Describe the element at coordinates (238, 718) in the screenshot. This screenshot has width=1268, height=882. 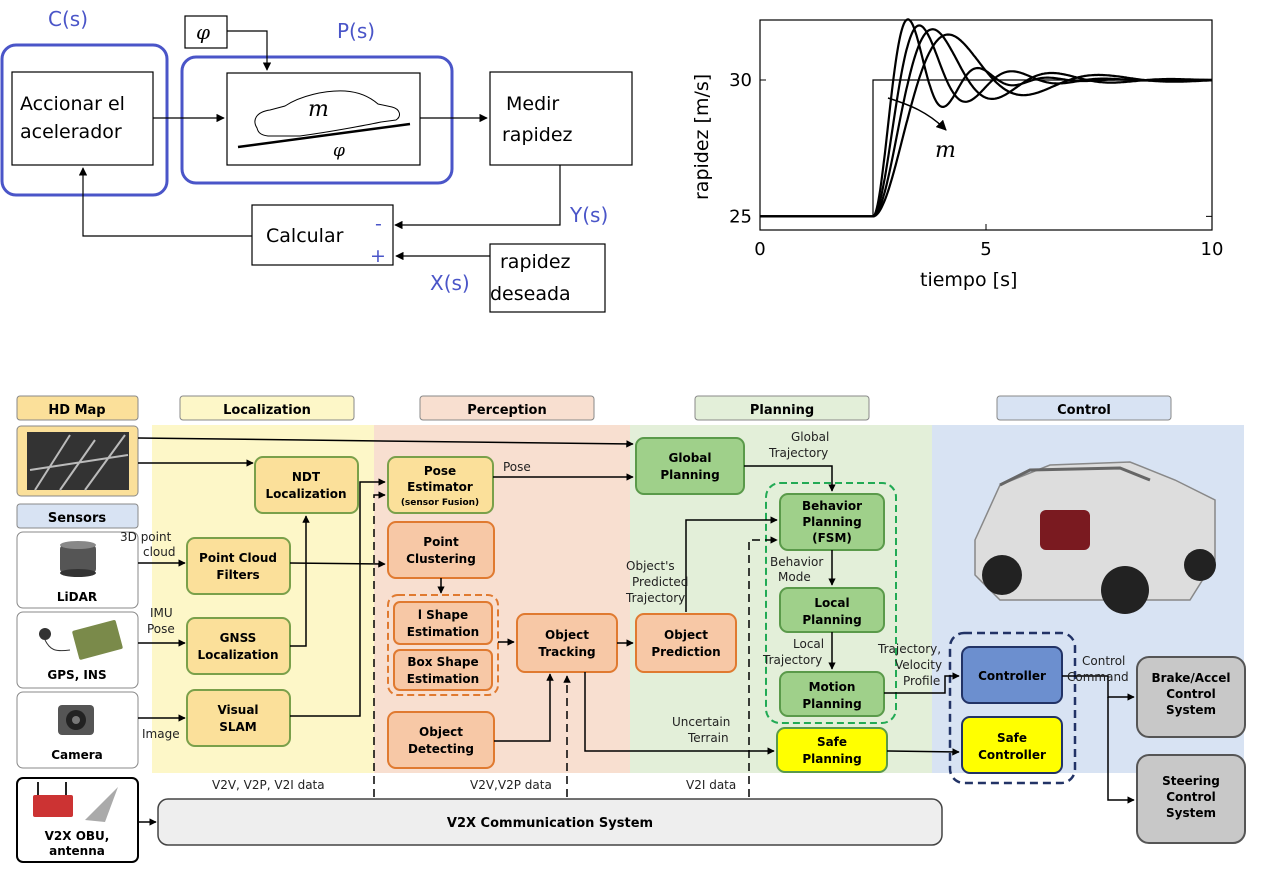
I see `visual-slam-box` at that location.